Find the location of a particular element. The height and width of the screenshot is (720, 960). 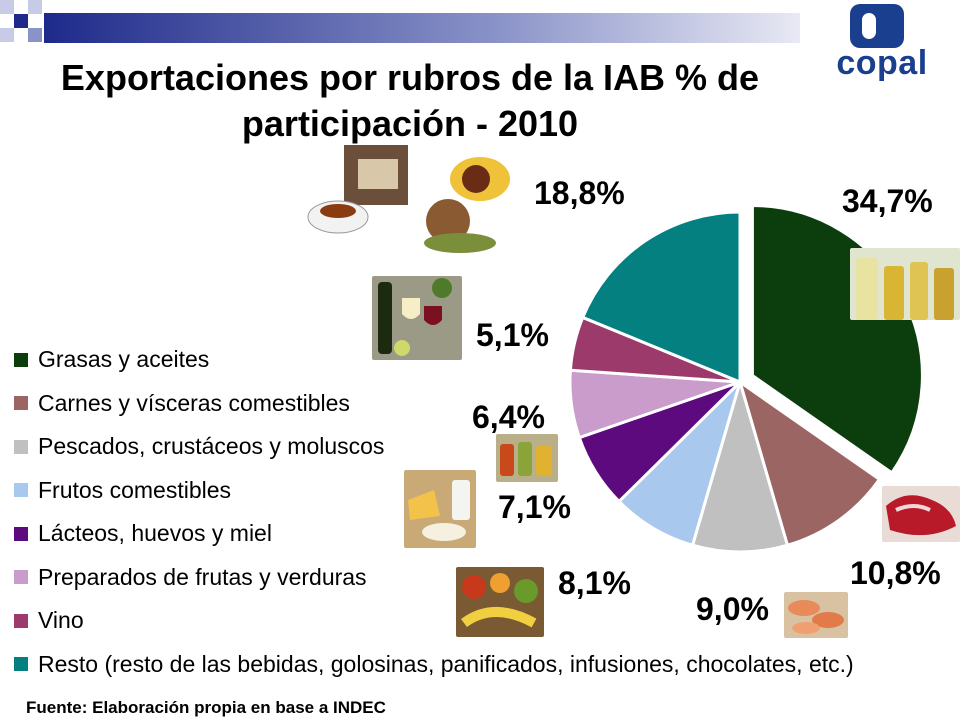

legend-label: Grasas y aceites is located at coordinates (124, 359).